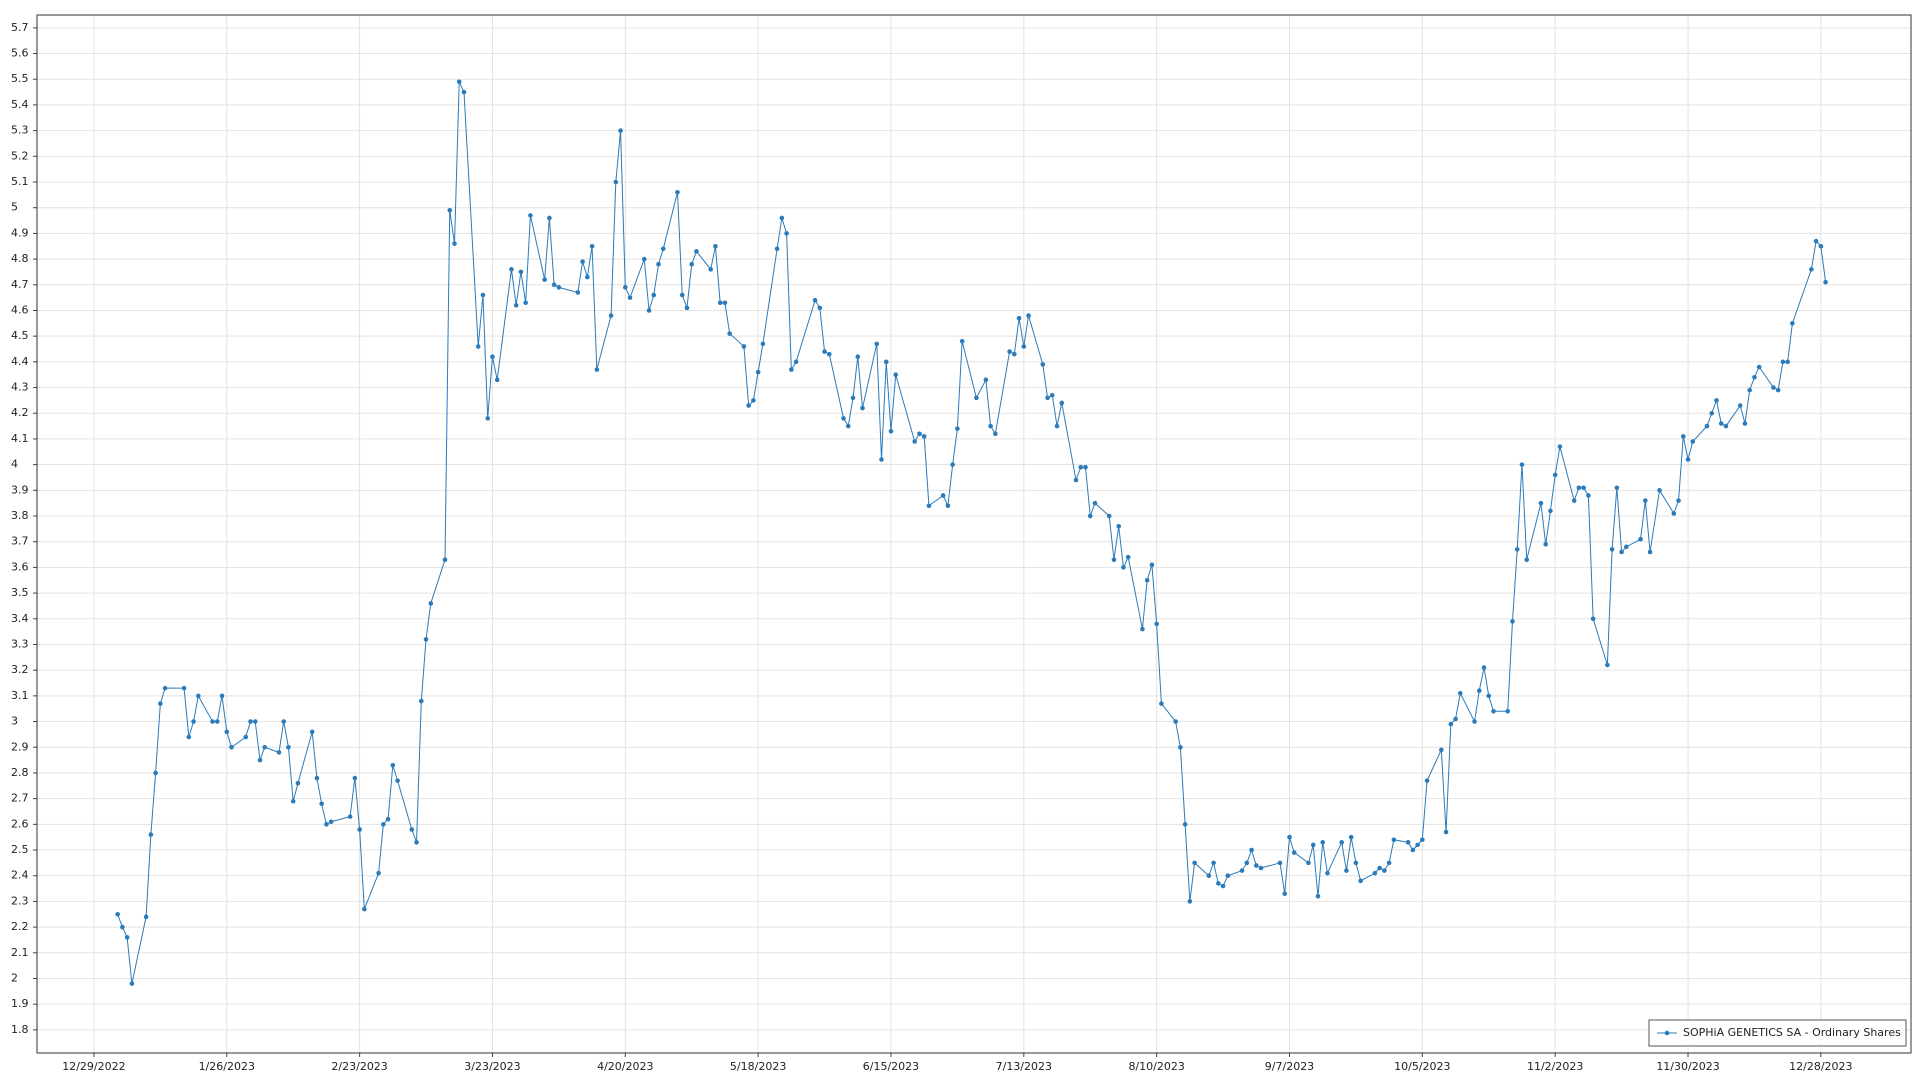 The image size is (1920, 1080). Describe the element at coordinates (891, 1066) in the screenshot. I see `x-tick-label: 6/15/2023` at that location.